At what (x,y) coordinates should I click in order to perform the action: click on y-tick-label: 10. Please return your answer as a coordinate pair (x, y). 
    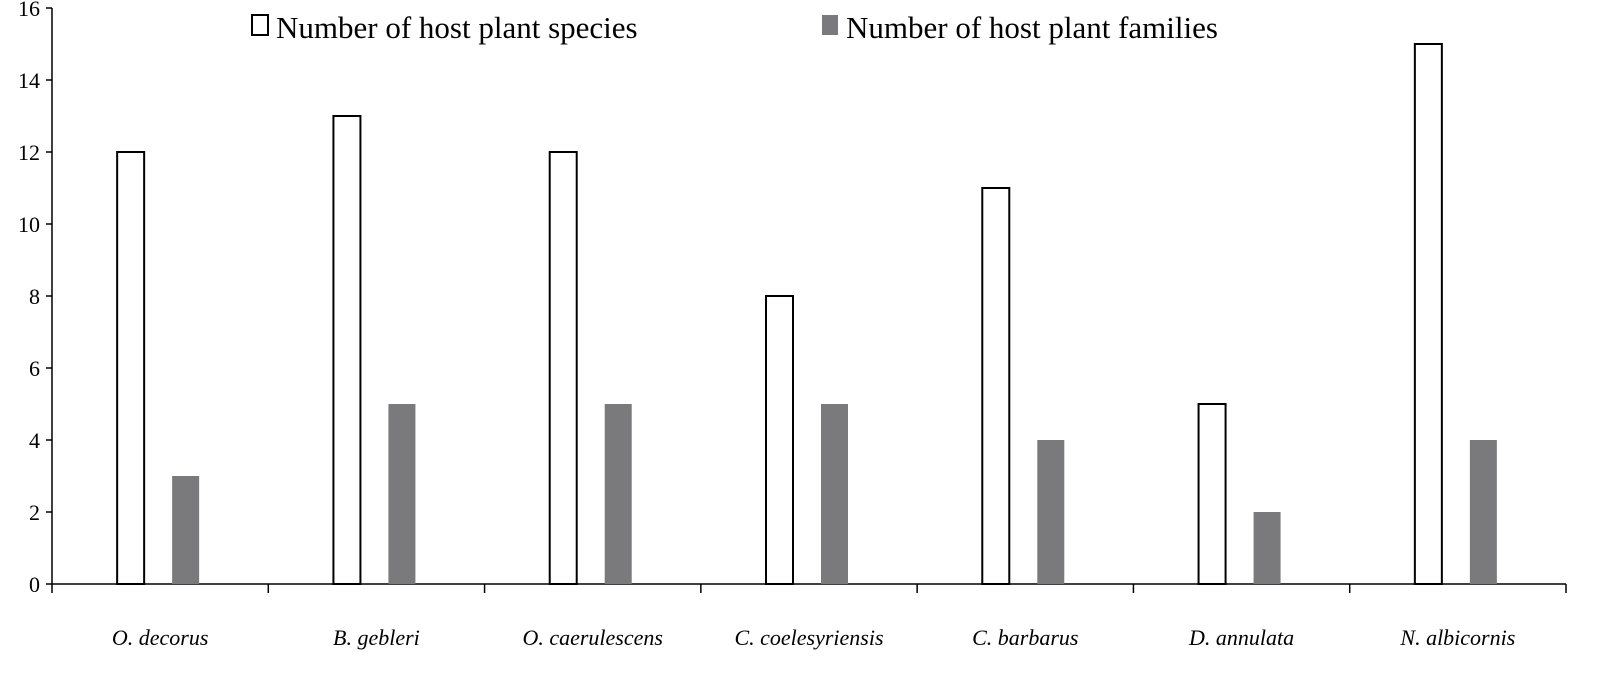
    Looking at the image, I should click on (29, 224).